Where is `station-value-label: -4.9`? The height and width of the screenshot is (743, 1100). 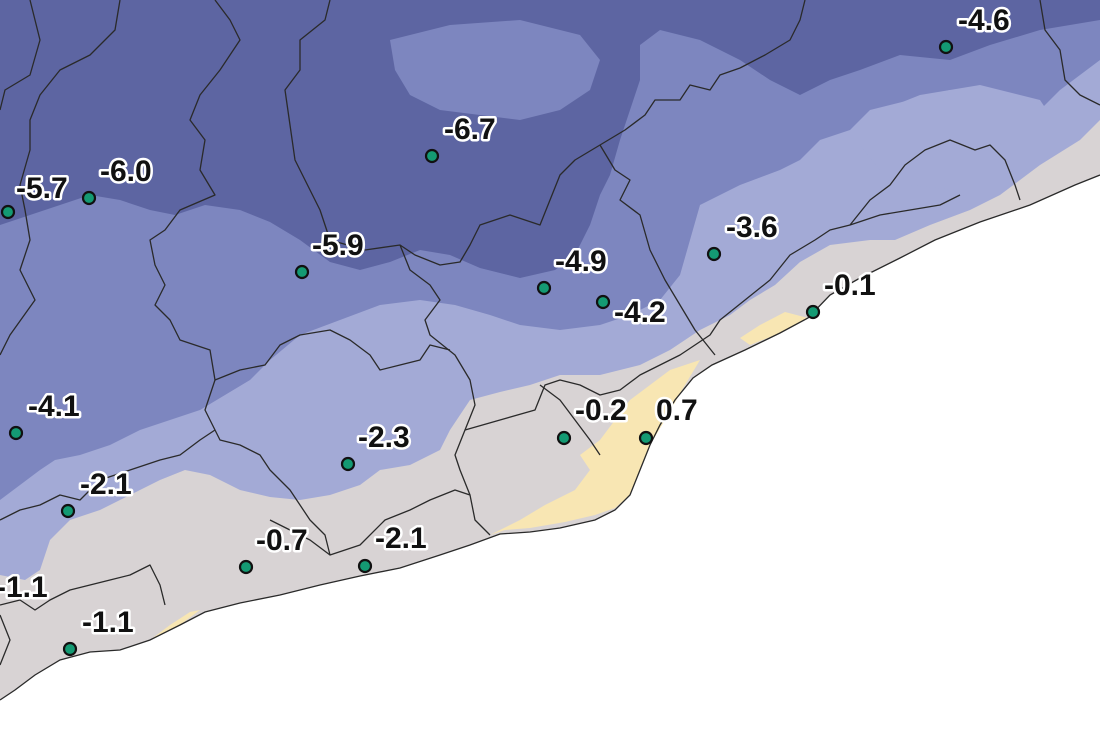 station-value-label: -4.9 is located at coordinates (581, 261).